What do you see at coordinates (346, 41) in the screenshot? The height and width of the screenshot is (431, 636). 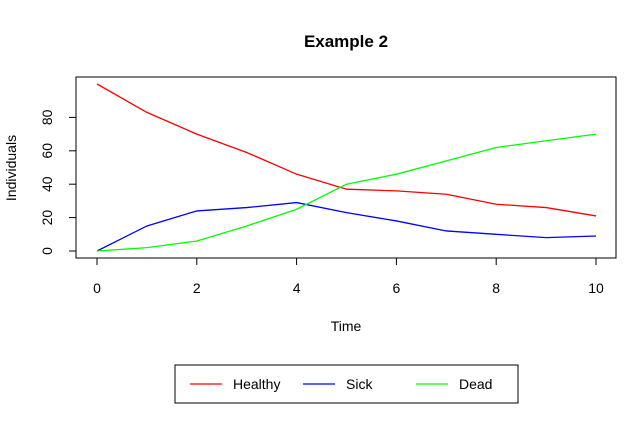 I see `chart-title: Example 2` at bounding box center [346, 41].